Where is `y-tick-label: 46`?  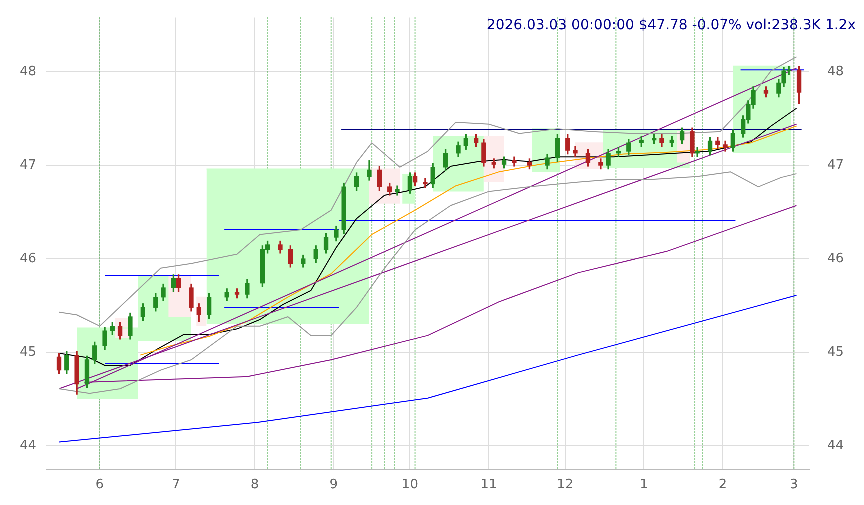 y-tick-label: 46 is located at coordinates (28, 258).